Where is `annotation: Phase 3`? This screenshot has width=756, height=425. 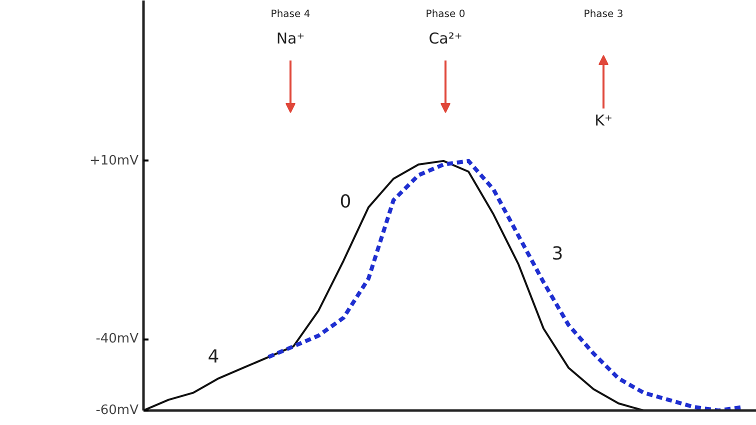 annotation: Phase 3 is located at coordinates (604, 14).